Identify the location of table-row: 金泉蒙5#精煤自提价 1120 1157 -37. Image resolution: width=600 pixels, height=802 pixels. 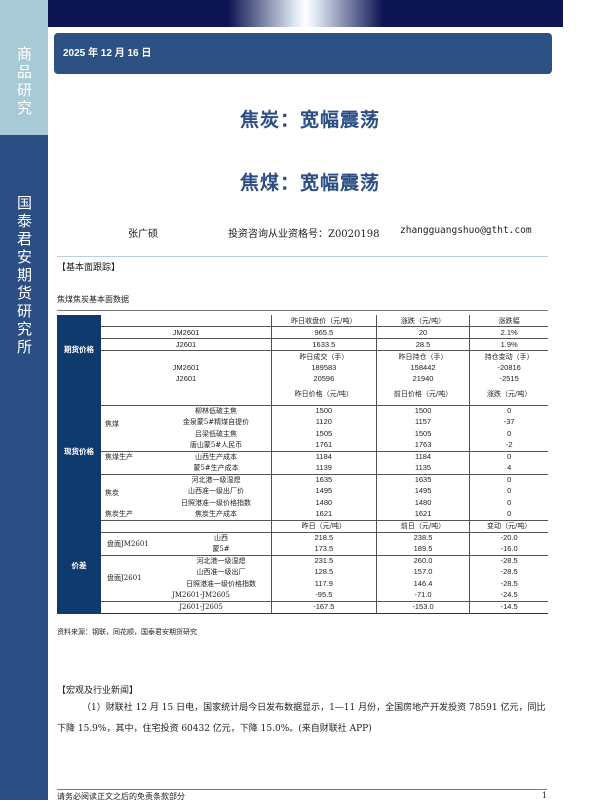
(302, 422).